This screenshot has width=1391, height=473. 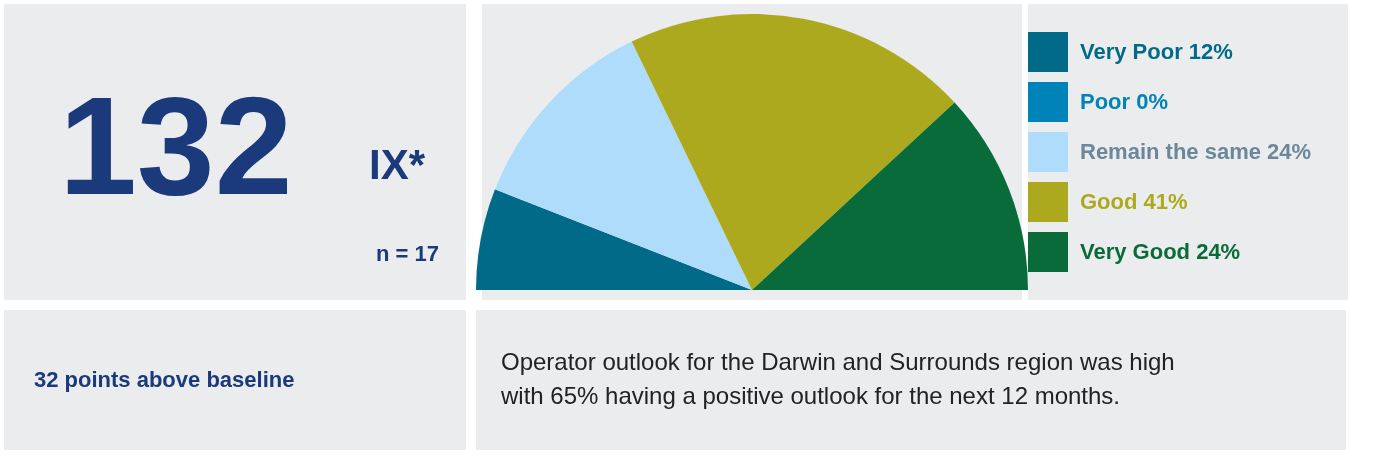 I want to click on legend-label: Very Poor 12%, so click(x=1156, y=51).